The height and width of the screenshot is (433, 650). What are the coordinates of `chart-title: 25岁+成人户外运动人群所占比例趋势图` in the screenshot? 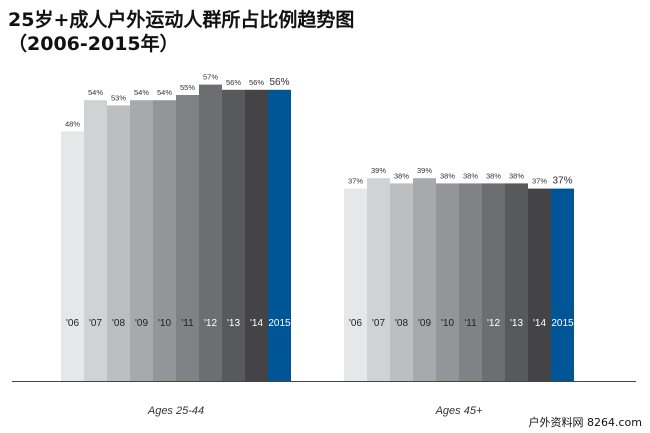 It's located at (181, 20).